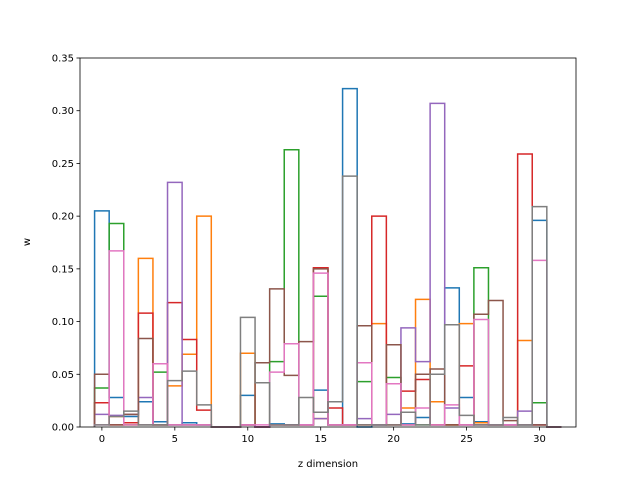  I want to click on x-tick-label: 5, so click(175, 439).